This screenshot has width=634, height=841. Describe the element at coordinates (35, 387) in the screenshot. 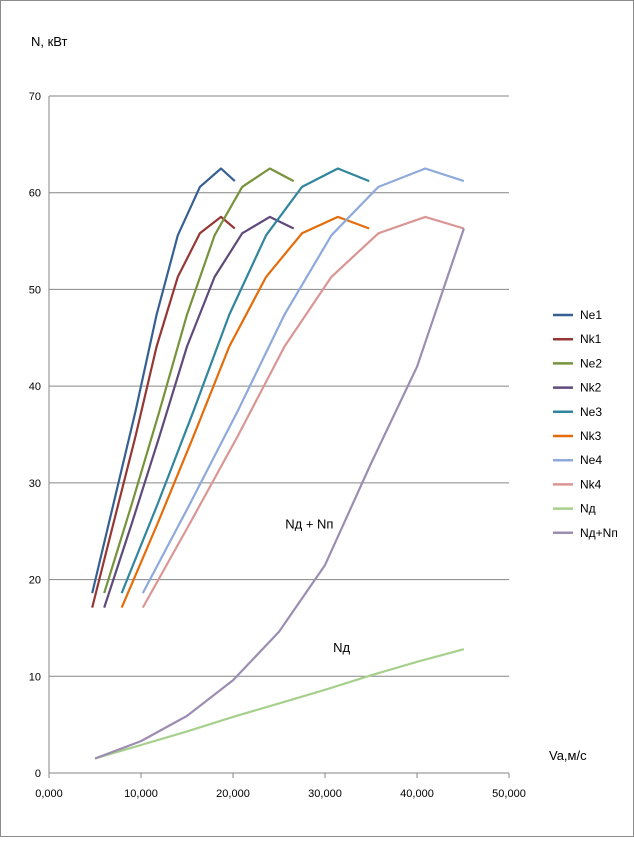

I see `y-tick-label: 40` at that location.